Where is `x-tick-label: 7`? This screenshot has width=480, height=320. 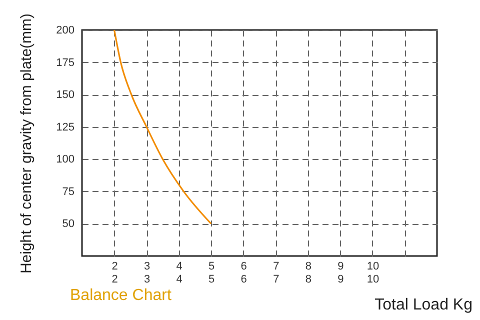
x-tick-label: 7 is located at coordinates (276, 266).